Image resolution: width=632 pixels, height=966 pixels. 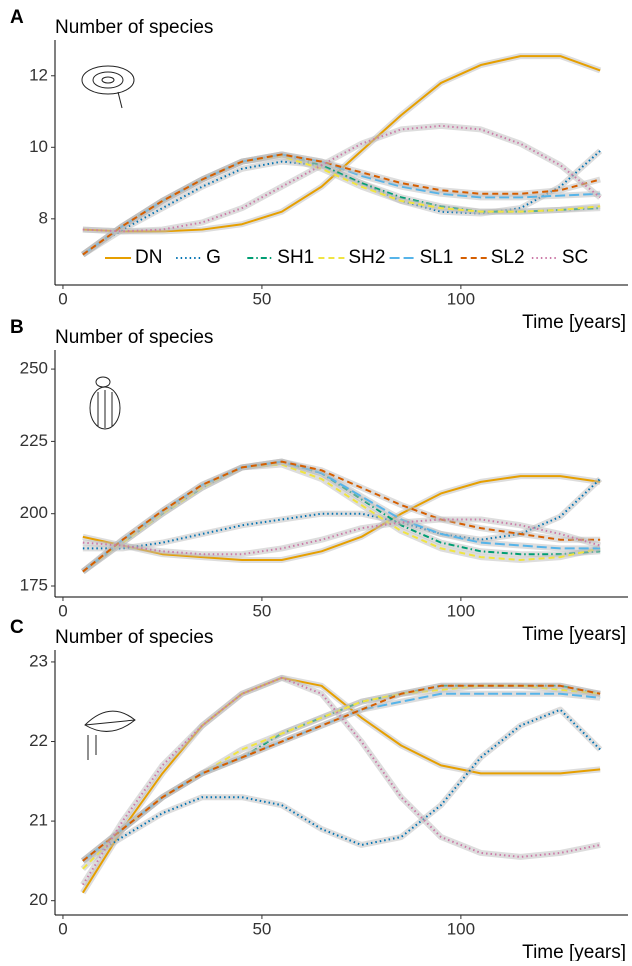 What do you see at coordinates (38, 660) in the screenshot?
I see `y-tick-label: 23` at bounding box center [38, 660].